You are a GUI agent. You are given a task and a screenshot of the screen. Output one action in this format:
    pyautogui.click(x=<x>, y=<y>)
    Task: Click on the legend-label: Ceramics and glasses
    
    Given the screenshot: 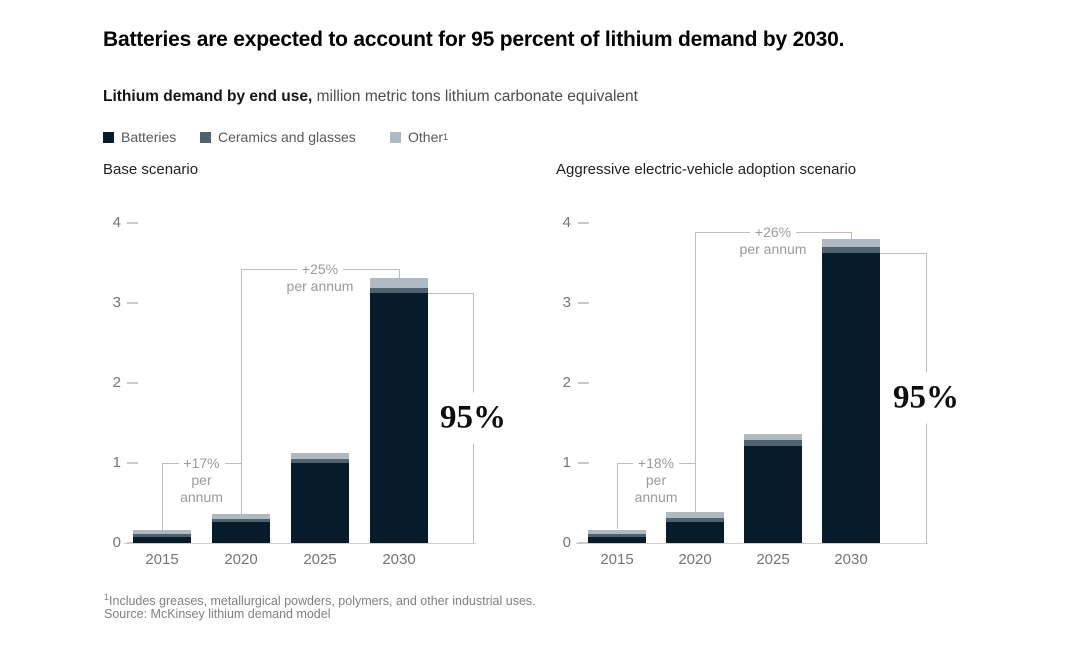 What is the action you would take?
    pyautogui.click(x=287, y=137)
    